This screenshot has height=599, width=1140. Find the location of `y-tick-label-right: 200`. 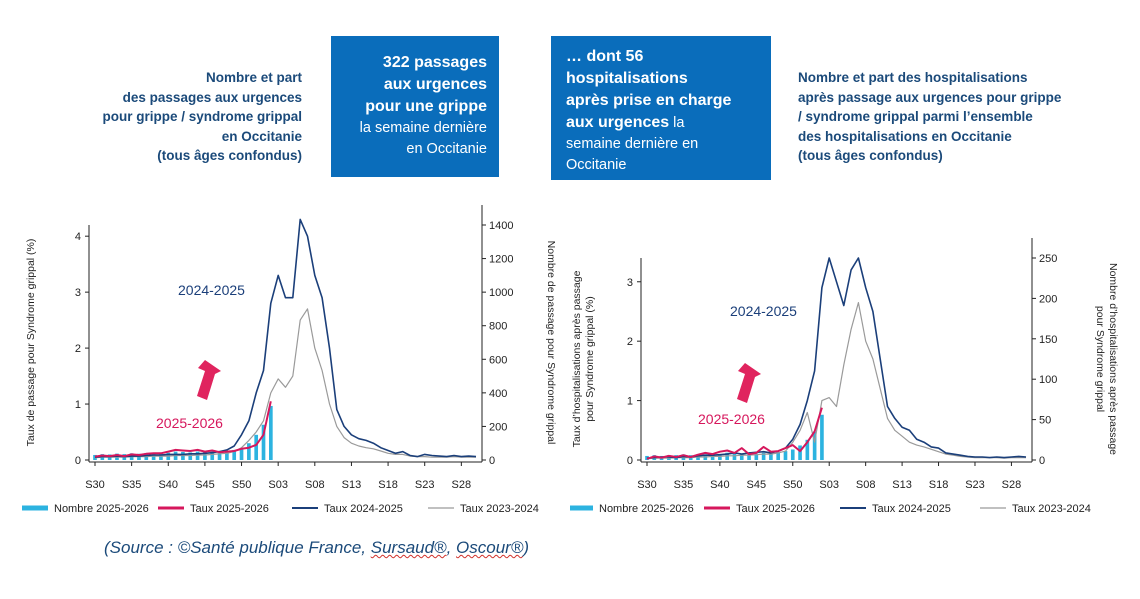

y-tick-label-right: 200 is located at coordinates (498, 427).